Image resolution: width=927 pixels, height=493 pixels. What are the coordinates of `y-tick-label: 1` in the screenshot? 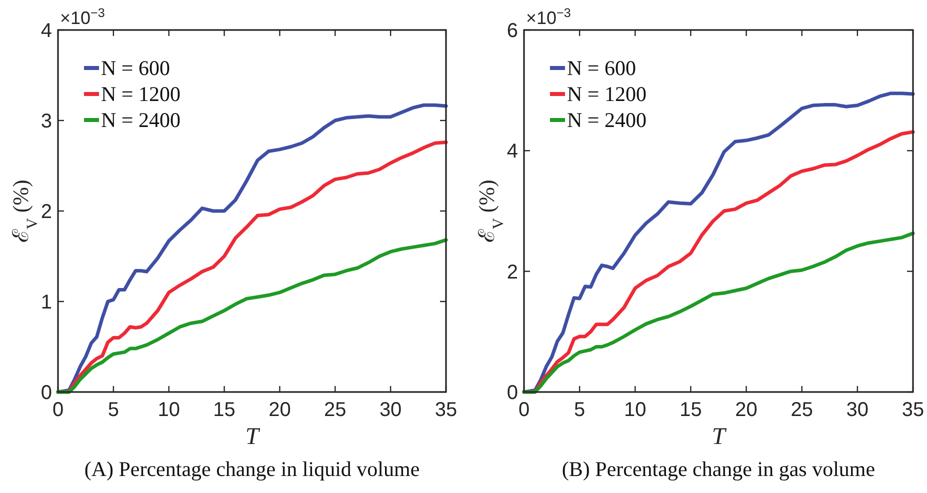 It's located at (46, 303).